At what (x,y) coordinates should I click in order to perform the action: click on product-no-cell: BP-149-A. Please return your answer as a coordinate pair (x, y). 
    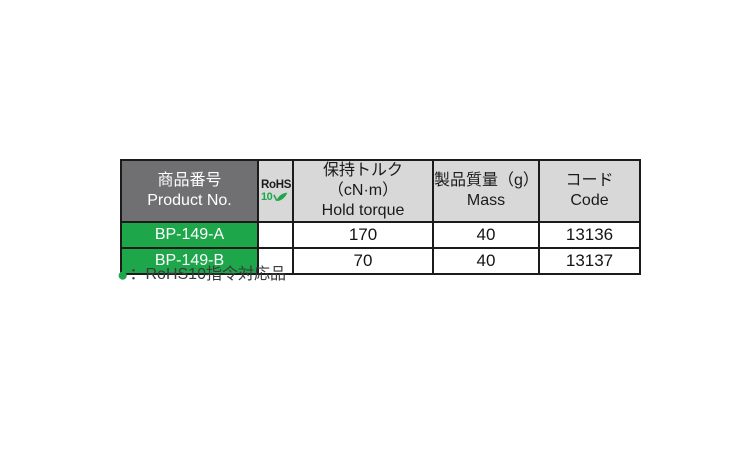
    Looking at the image, I should click on (189, 235).